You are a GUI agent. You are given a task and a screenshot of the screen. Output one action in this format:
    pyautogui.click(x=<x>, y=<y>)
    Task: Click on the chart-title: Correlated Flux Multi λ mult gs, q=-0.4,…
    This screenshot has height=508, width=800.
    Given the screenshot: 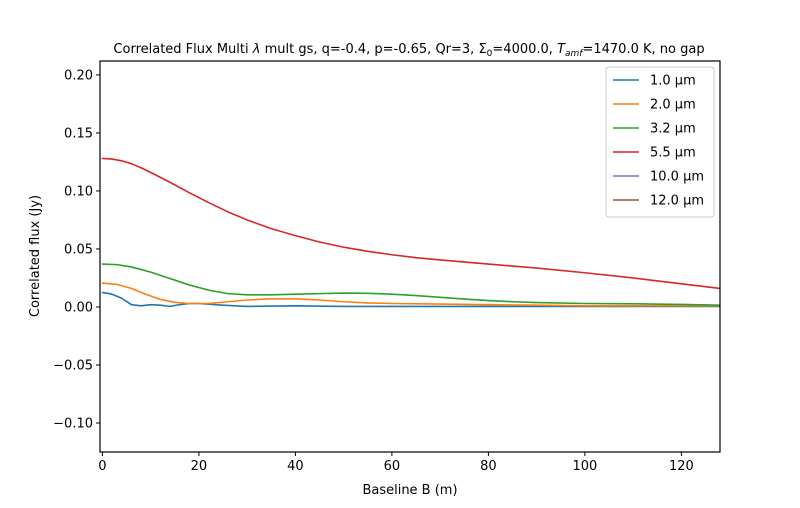 What is the action you would take?
    pyautogui.click(x=408, y=50)
    